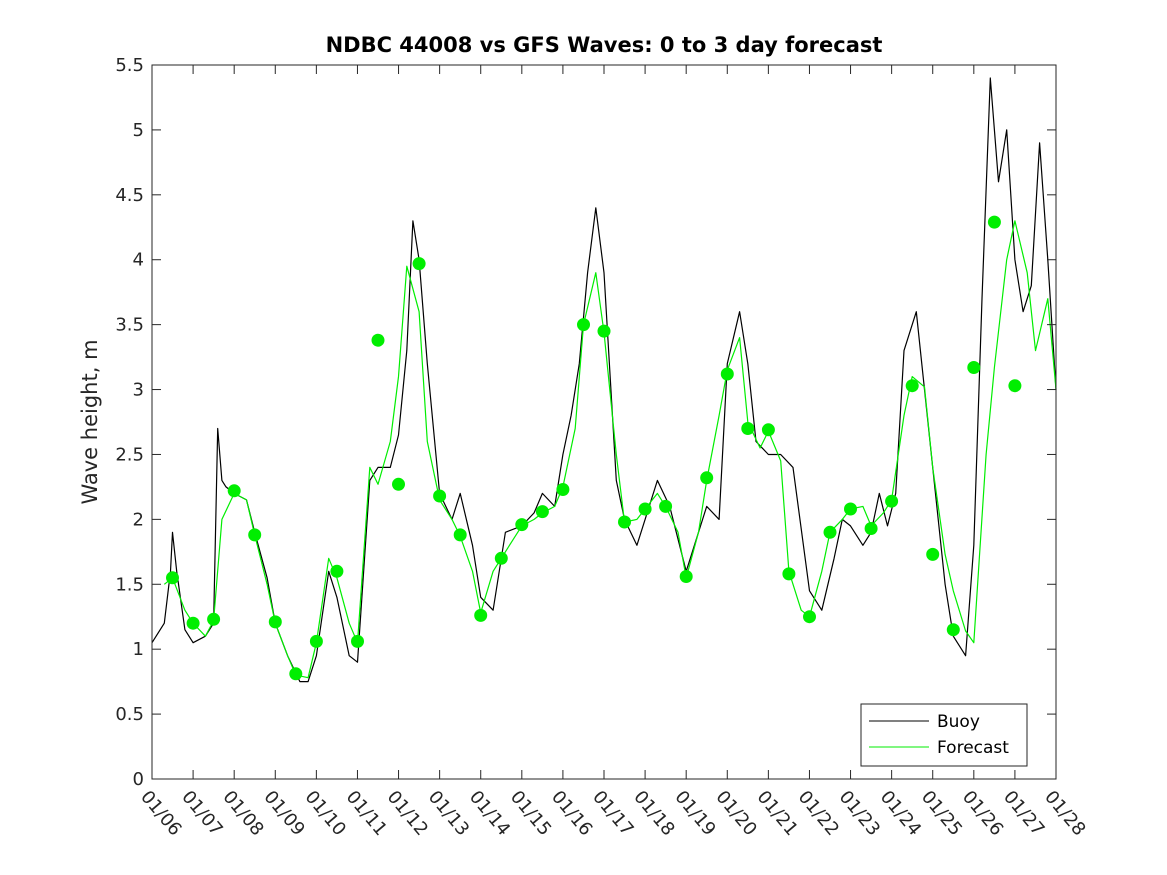 The width and height of the screenshot is (1167, 875). I want to click on x-tick-label: 01/20, so click(735, 813).